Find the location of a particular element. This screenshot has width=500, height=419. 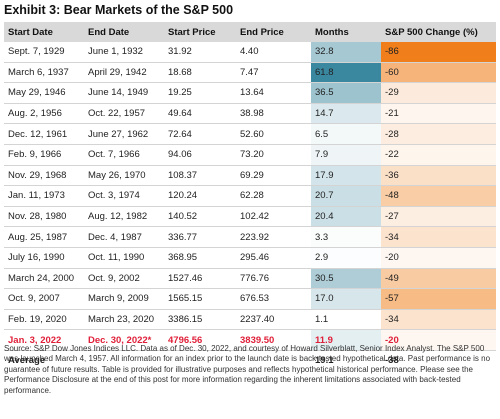

change-cell: -20 is located at coordinates (438, 340).